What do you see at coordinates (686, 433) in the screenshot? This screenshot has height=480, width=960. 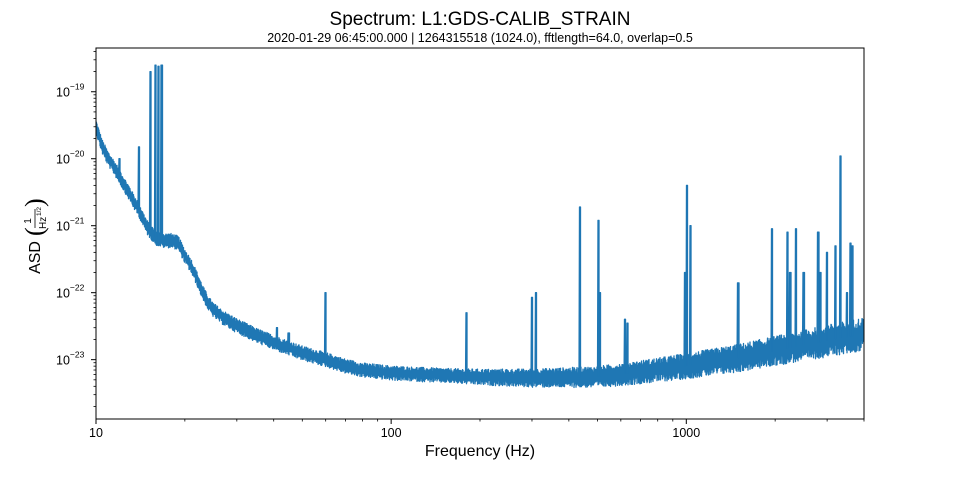 I see `x-tick-label: 1000` at bounding box center [686, 433].